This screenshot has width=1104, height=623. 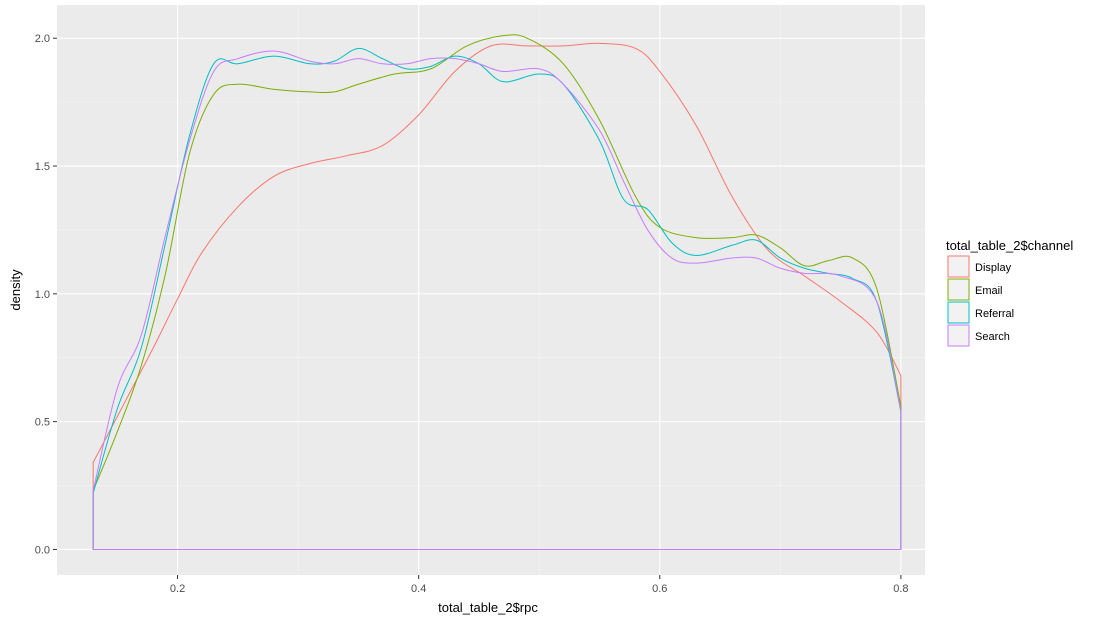 I want to click on legend-label-search: Search, so click(x=992, y=337).